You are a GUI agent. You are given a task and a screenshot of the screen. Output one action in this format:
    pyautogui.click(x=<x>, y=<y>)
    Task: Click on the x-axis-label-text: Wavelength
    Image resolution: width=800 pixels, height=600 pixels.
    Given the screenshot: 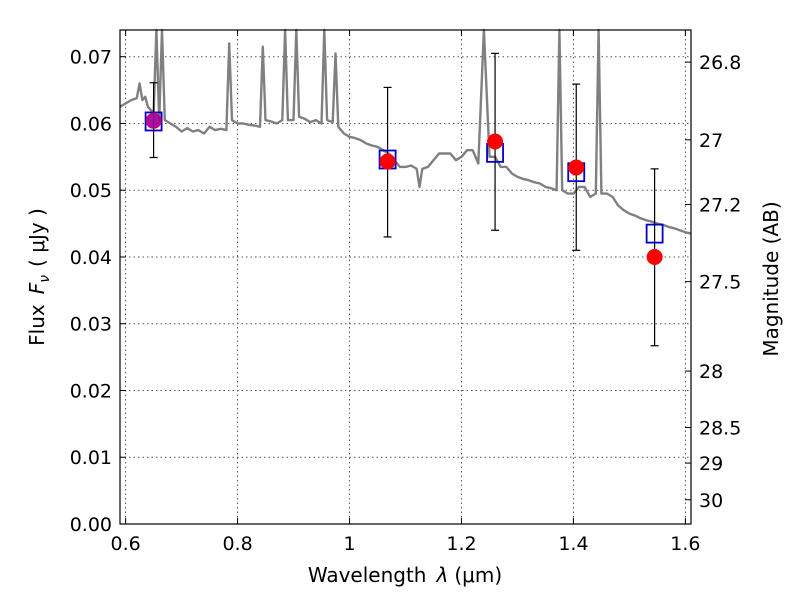 What is the action you would take?
    pyautogui.click(x=367, y=575)
    